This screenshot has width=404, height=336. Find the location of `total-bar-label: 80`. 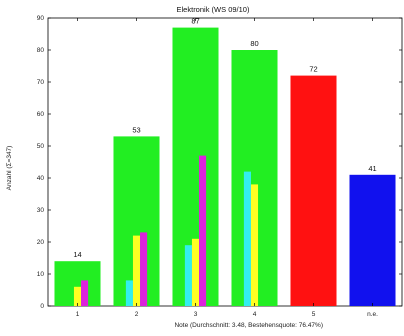

total-bar-label: 80 is located at coordinates (254, 43).